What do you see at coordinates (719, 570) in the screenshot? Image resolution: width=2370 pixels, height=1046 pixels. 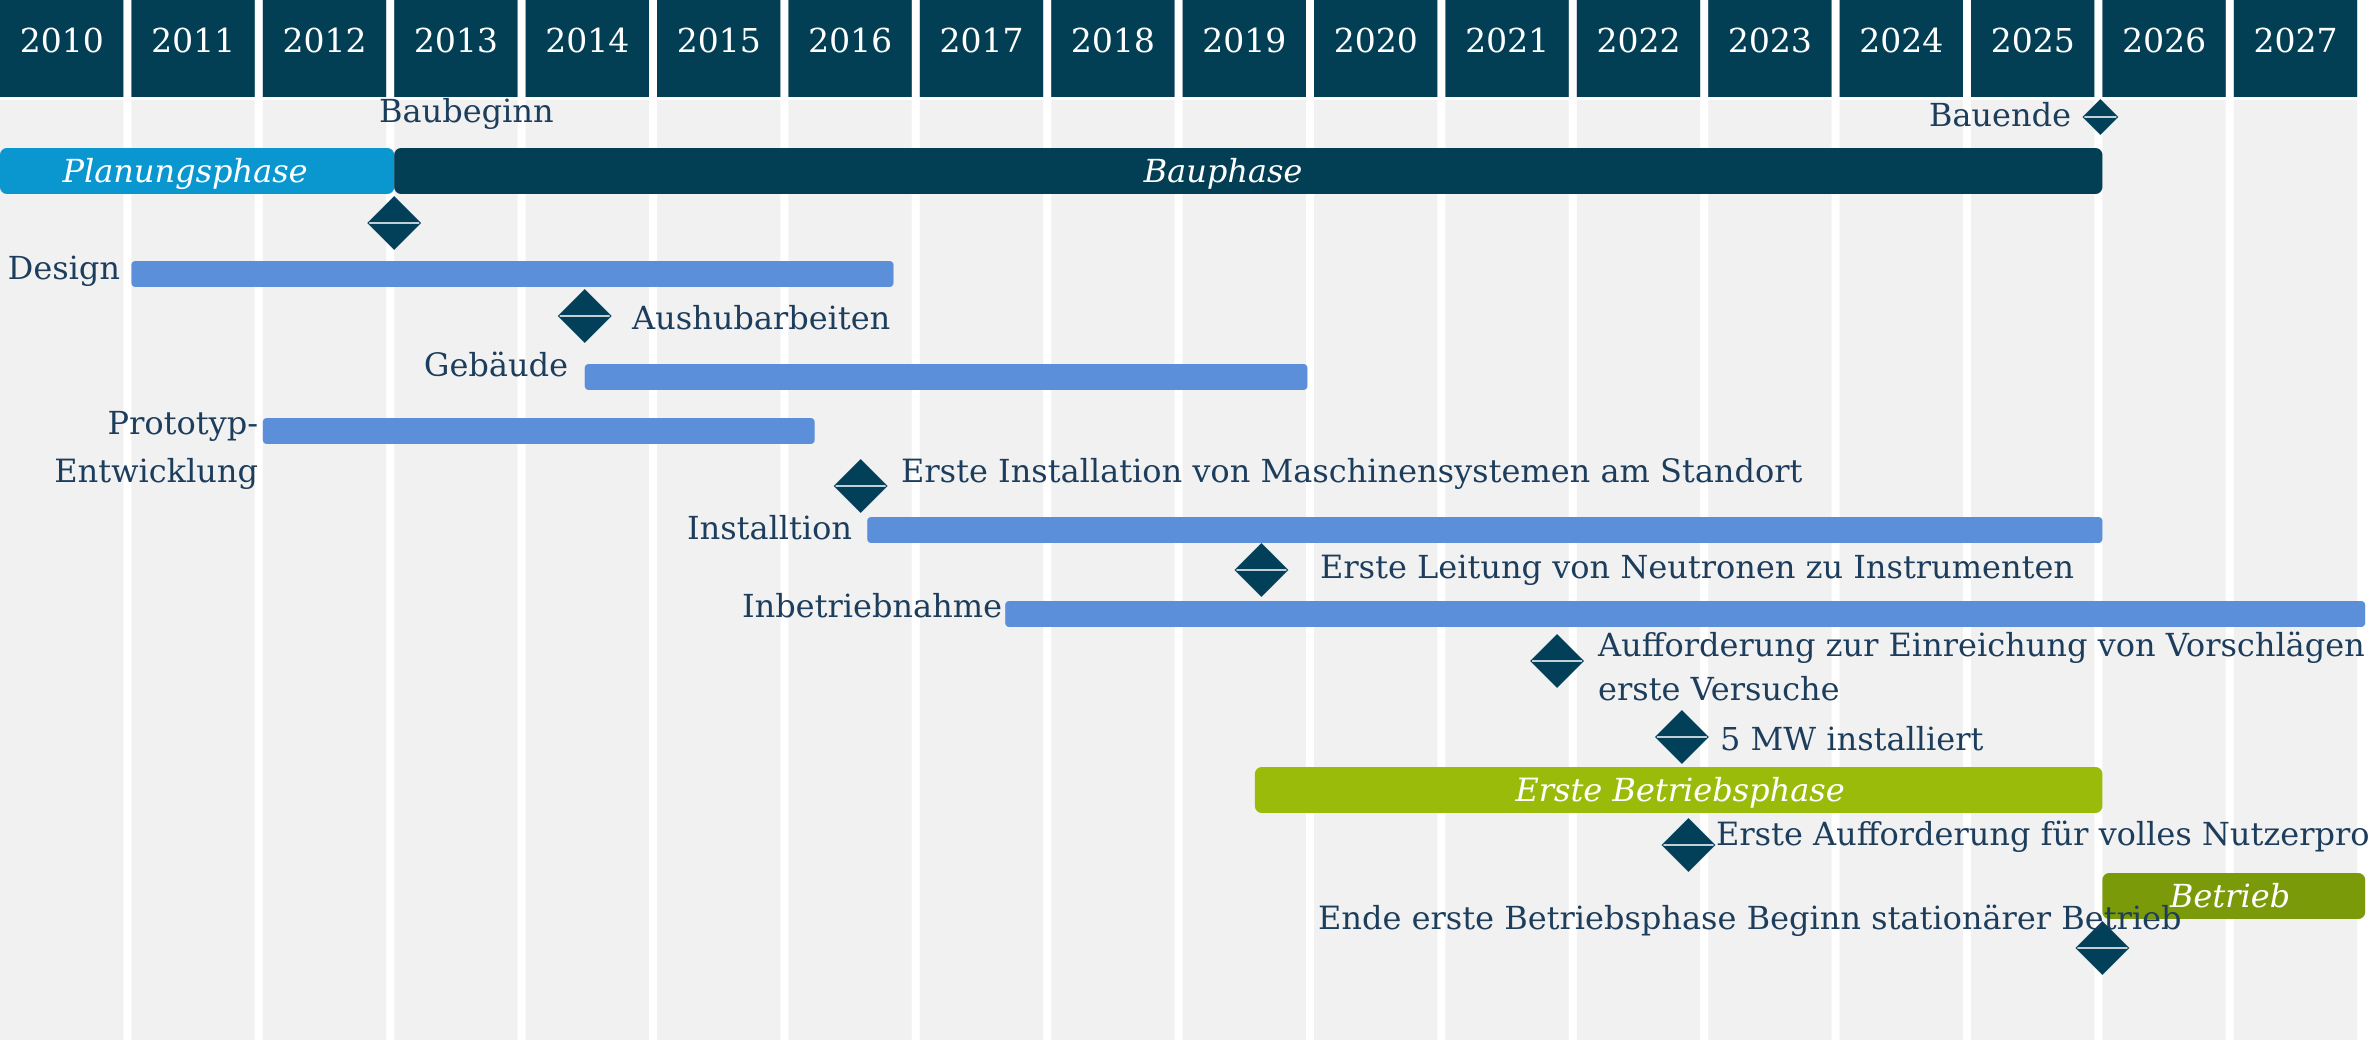 I see `year-column-2015` at bounding box center [719, 570].